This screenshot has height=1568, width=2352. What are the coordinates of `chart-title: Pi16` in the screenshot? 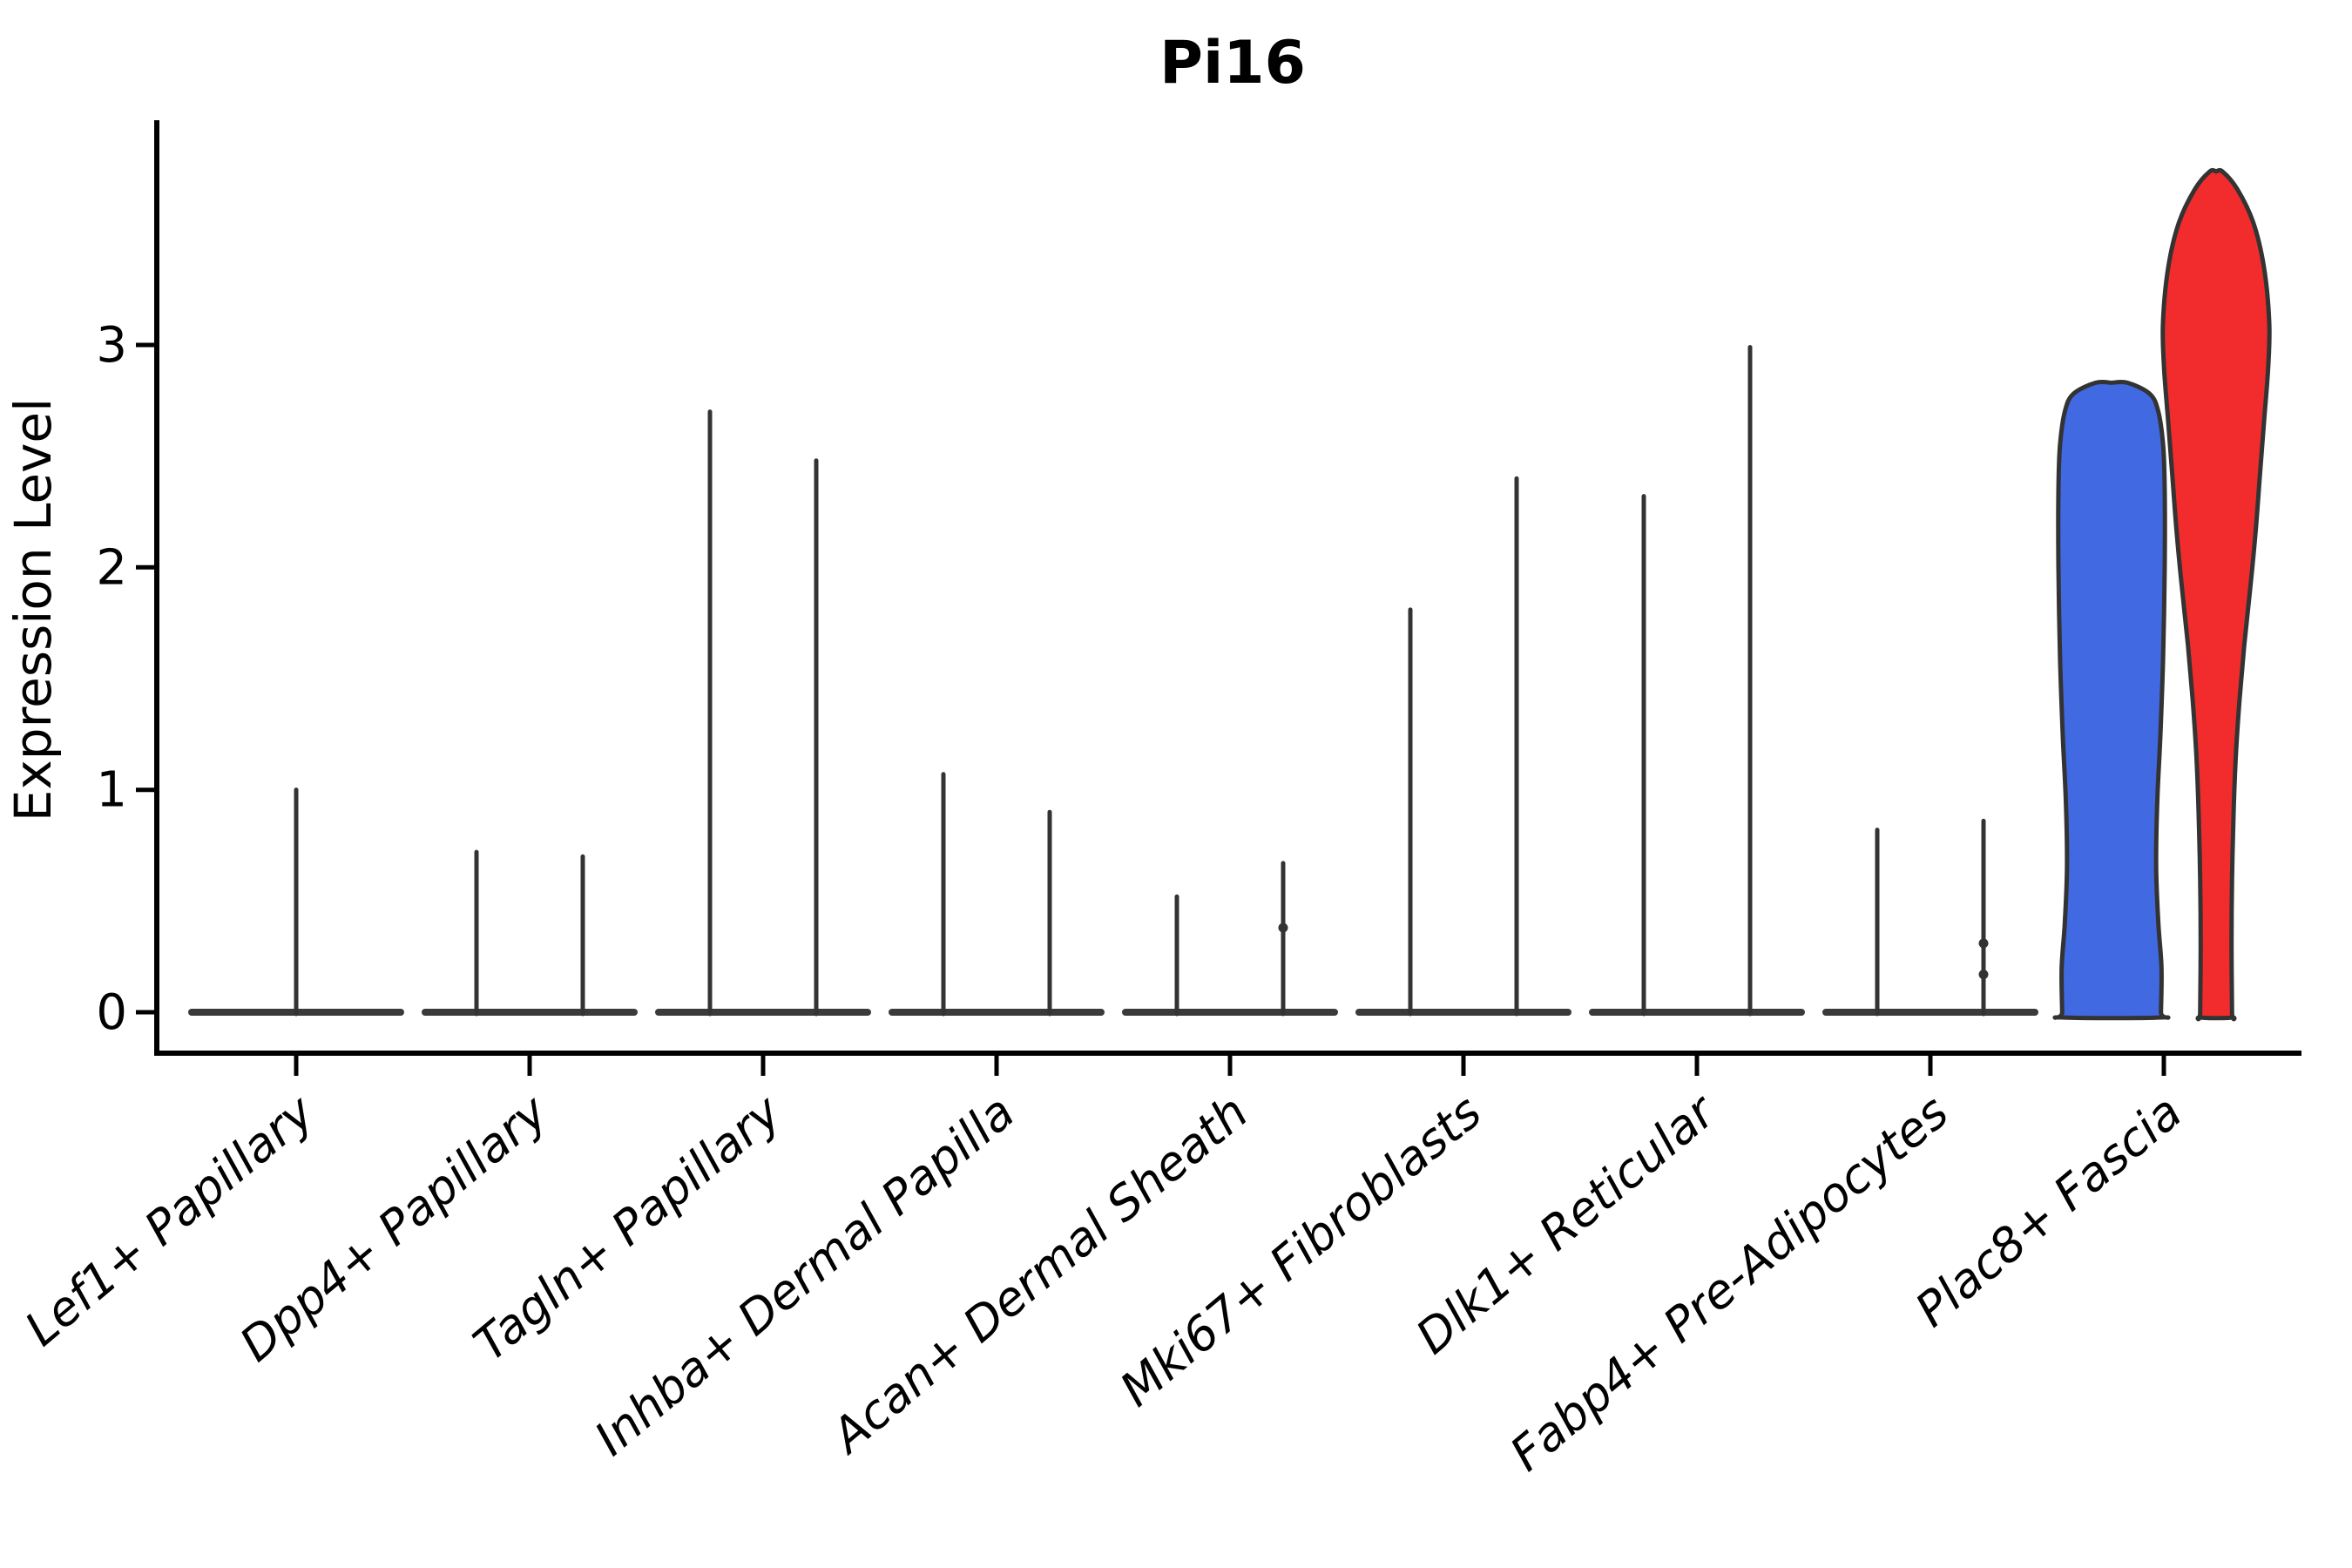 It's located at (1232, 64).